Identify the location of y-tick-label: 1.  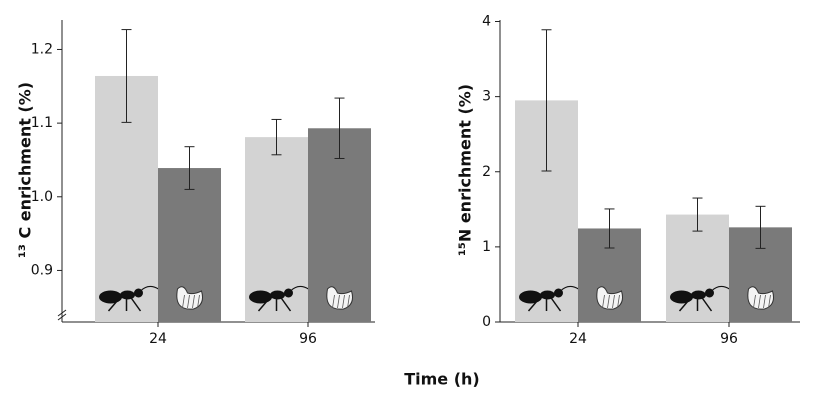
(486, 247).